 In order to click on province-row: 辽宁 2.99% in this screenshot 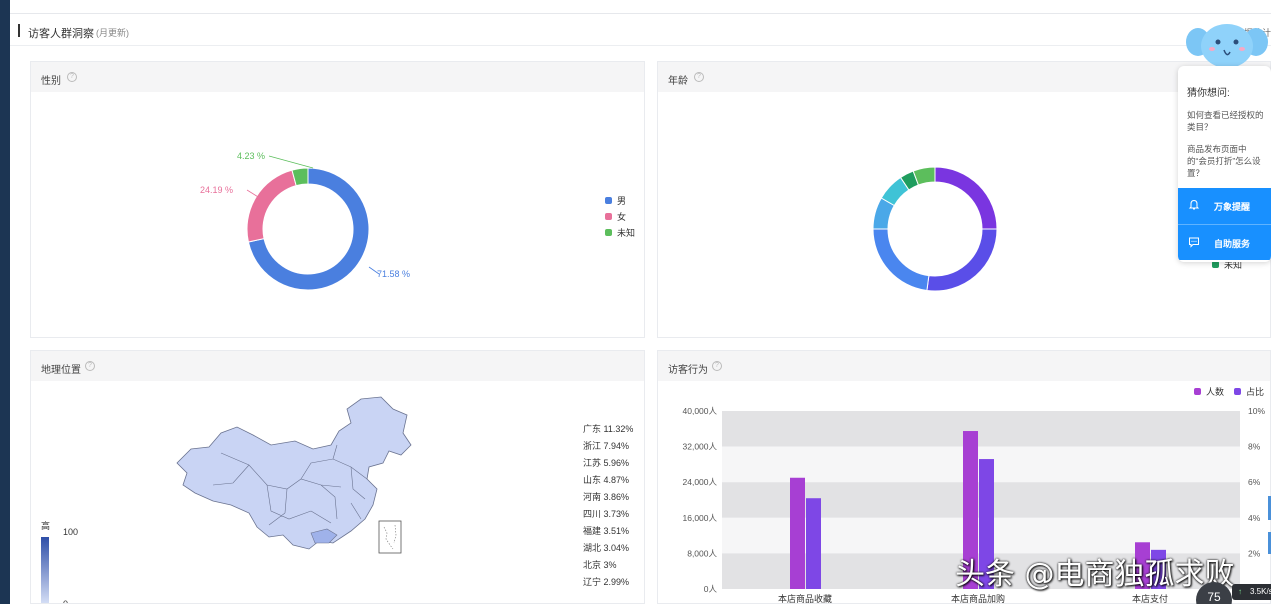, I will do `click(606, 582)`.